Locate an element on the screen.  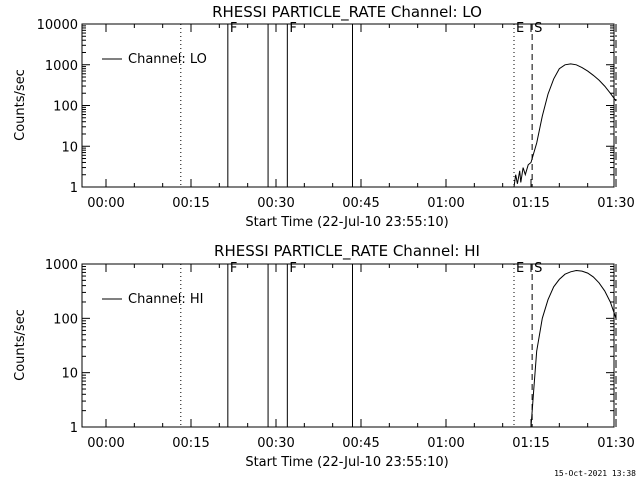
legend-entry: Channel: LO is located at coordinates (167, 59).